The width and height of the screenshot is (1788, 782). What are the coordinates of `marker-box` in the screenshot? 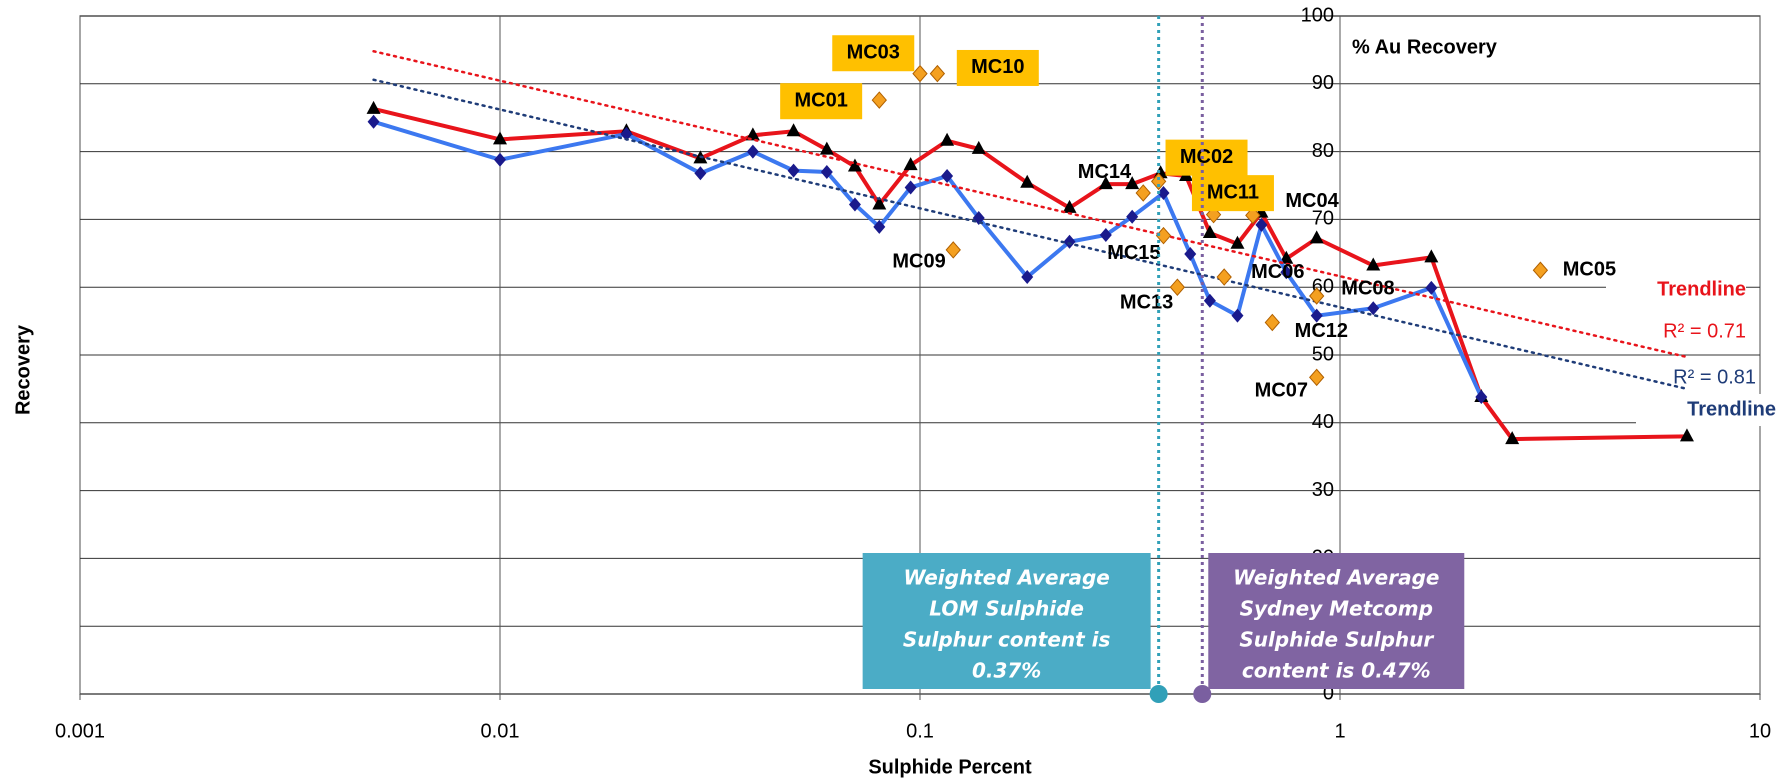 It's located at (1336, 621).